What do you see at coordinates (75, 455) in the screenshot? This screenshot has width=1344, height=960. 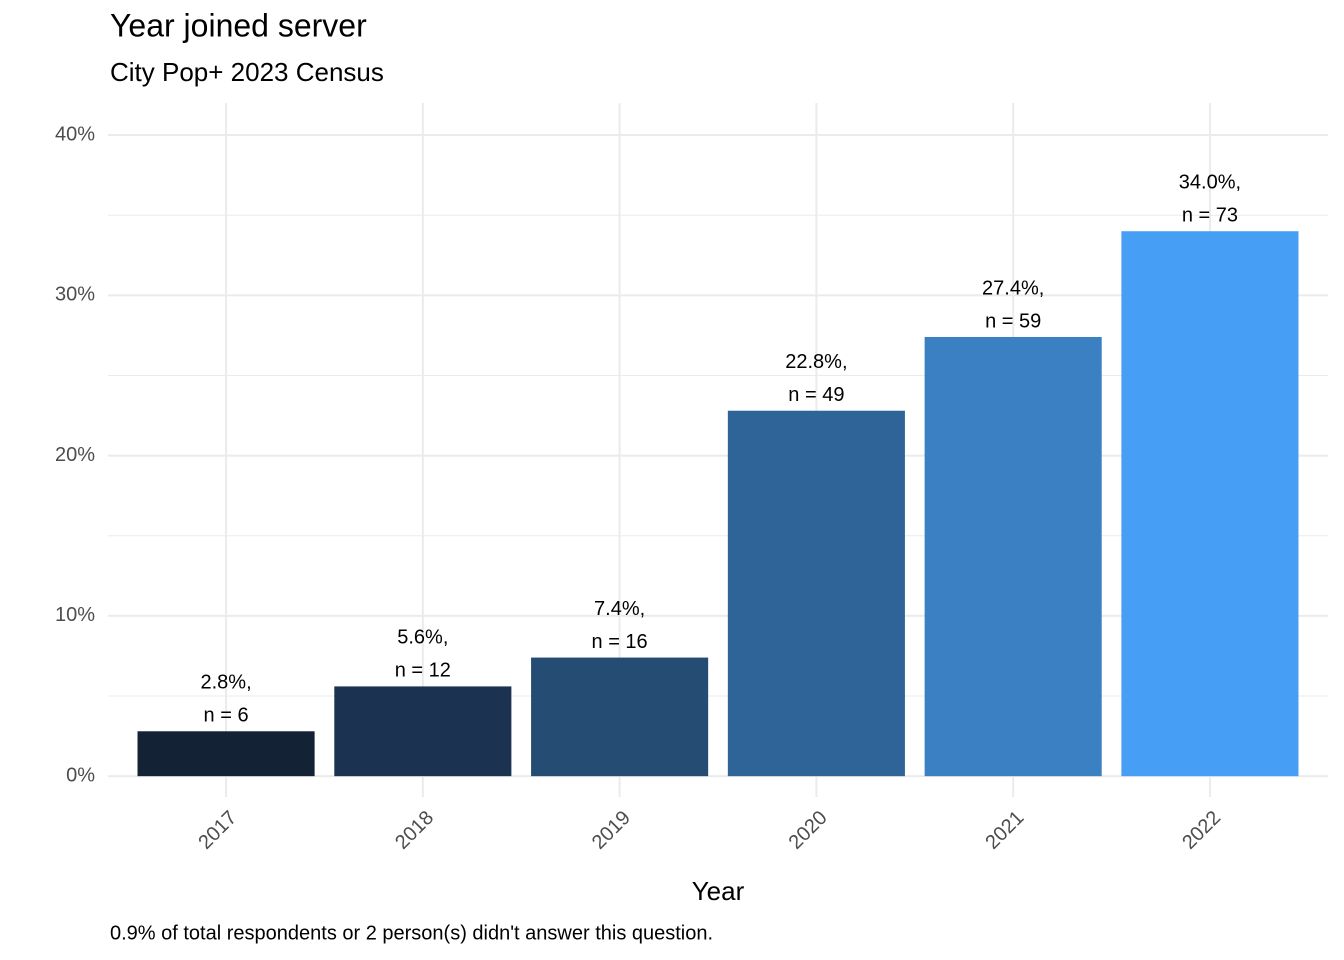 I see `y-tick-label: 20%` at bounding box center [75, 455].